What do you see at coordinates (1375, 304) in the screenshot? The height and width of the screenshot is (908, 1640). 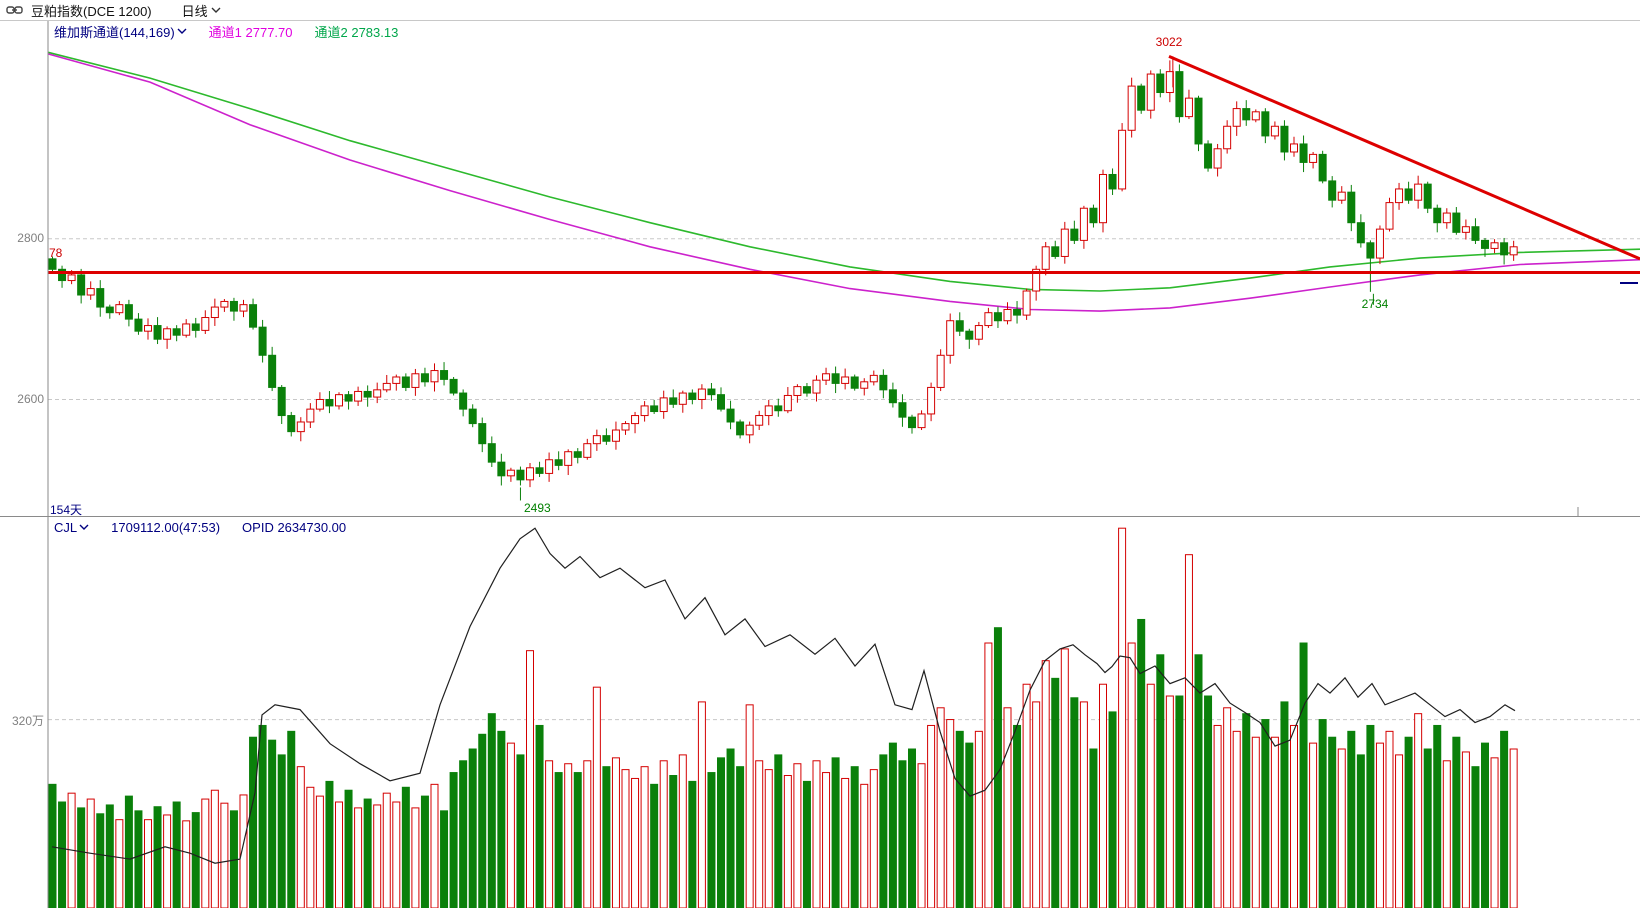 I see `dip-price-label: 2734` at bounding box center [1375, 304].